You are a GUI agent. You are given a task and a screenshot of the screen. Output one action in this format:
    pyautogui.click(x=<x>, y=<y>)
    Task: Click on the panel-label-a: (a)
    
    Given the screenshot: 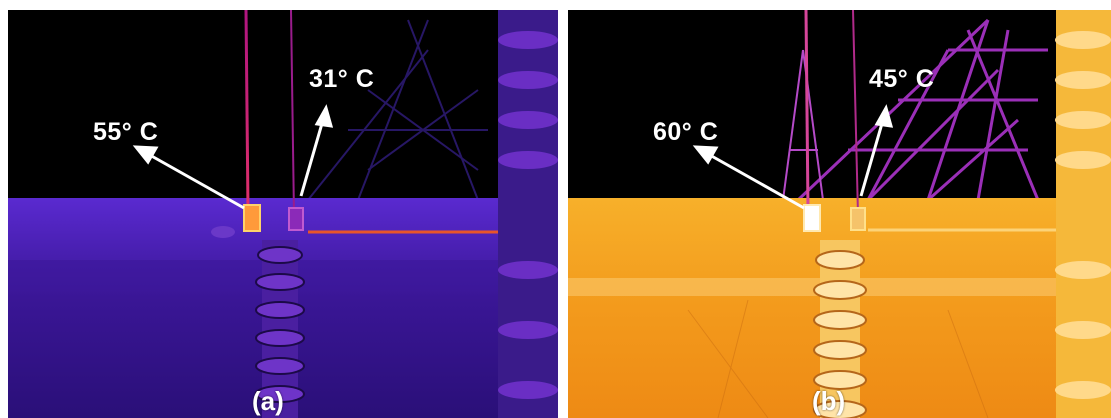 What is the action you would take?
    pyautogui.click(x=268, y=401)
    